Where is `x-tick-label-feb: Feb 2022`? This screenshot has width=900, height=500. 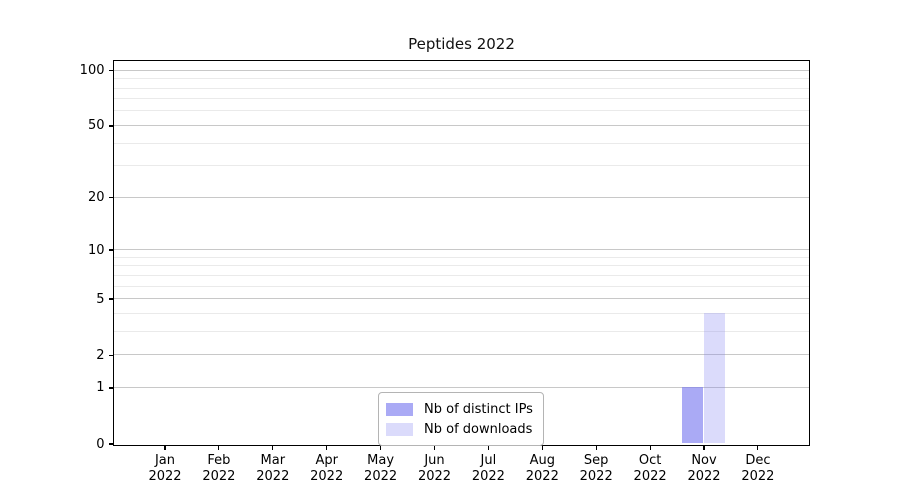 x-tick-label-feb: Feb 2022 is located at coordinates (219, 469).